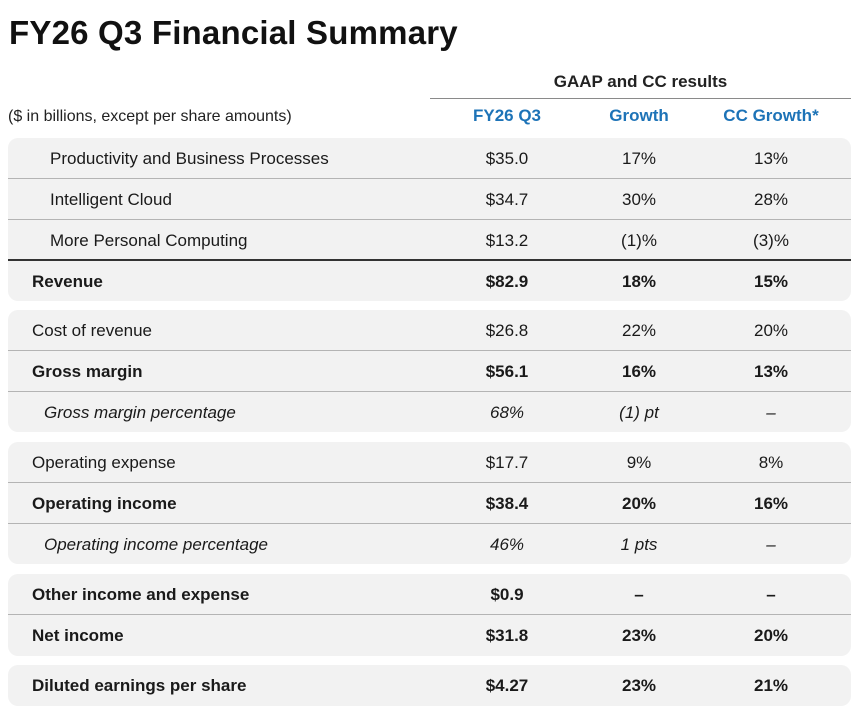 The image size is (858, 714). I want to click on table-row: Intelligent Cloud $34.7 30% 28%, so click(429, 199).